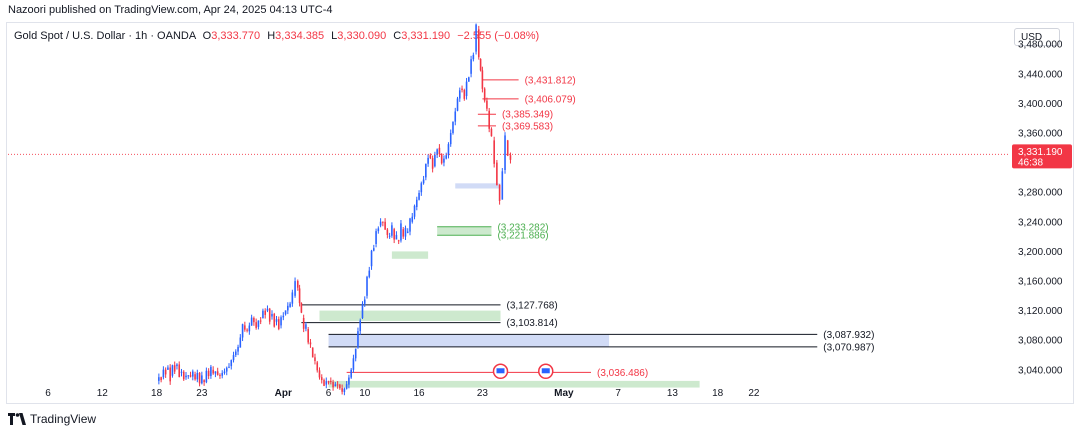 This screenshot has width=1080, height=434. What do you see at coordinates (300, 36) in the screenshot?
I see `legend-high-value: 3,334.385` at bounding box center [300, 36].